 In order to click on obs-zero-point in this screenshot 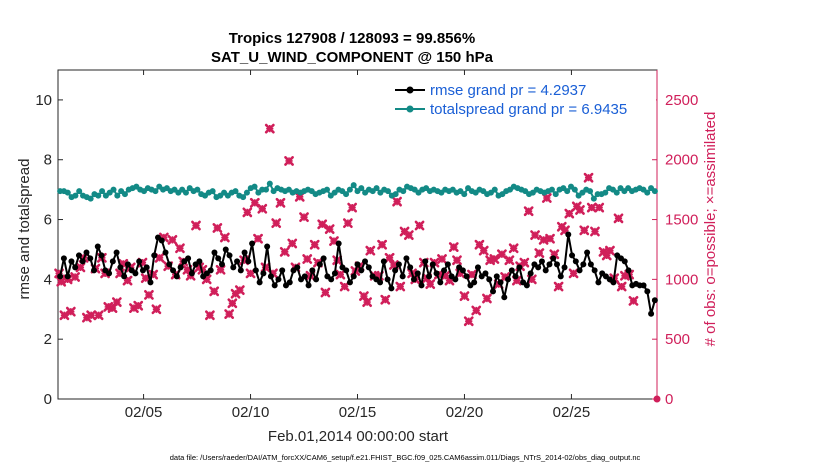, I will do `click(657, 399)`.